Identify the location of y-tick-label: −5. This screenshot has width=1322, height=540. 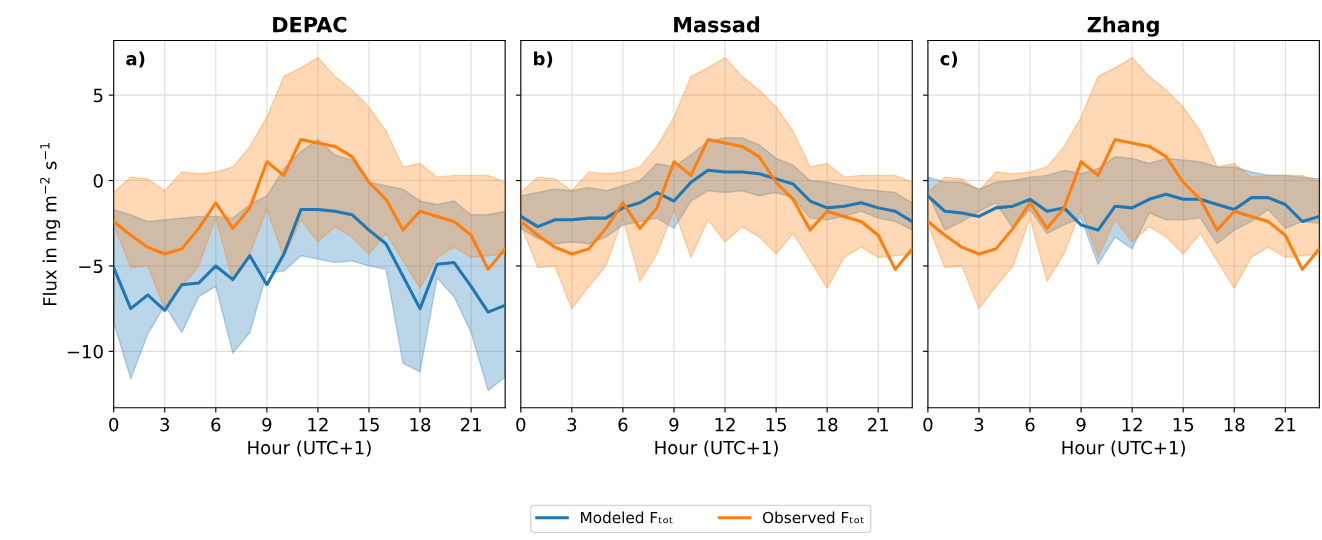
(91, 266).